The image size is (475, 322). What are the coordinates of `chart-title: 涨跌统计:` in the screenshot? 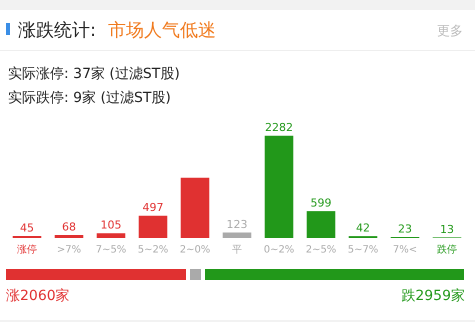 It's located at (57, 30).